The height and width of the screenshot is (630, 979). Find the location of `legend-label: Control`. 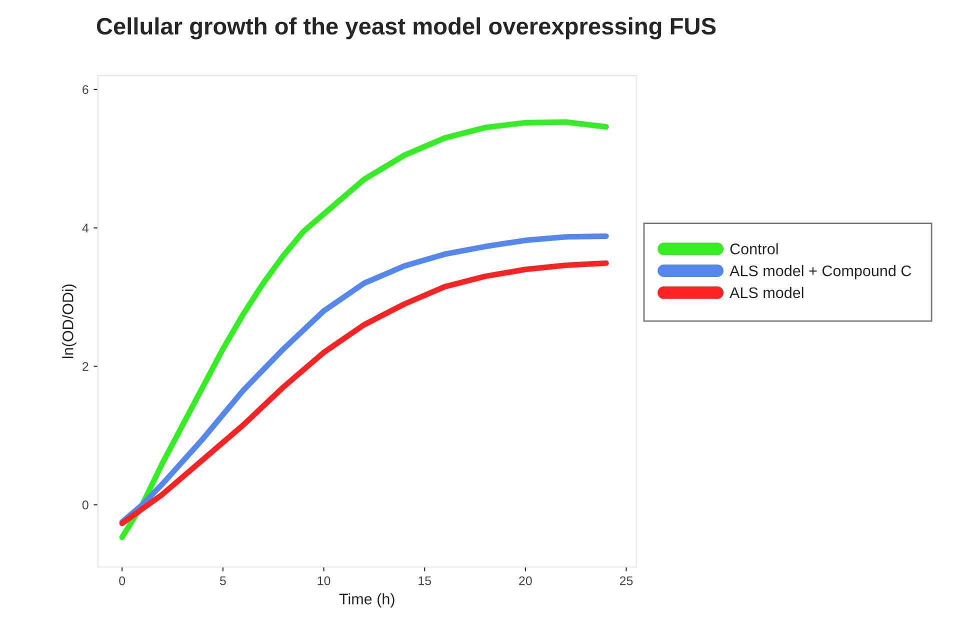

legend-label: Control is located at coordinates (754, 248).